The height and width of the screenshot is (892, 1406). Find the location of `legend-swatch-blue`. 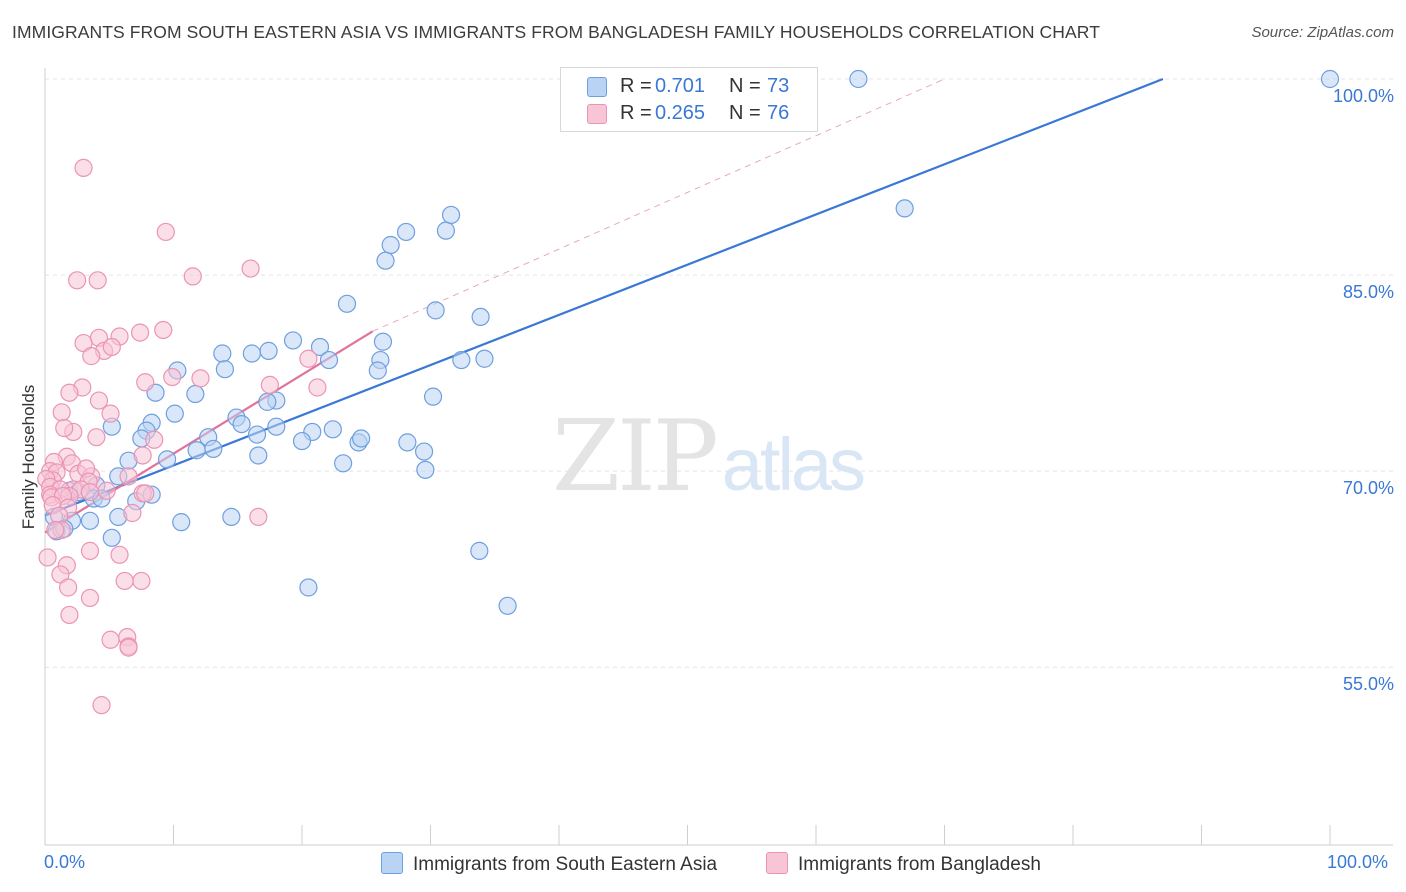

legend-swatch-blue is located at coordinates (597, 87).